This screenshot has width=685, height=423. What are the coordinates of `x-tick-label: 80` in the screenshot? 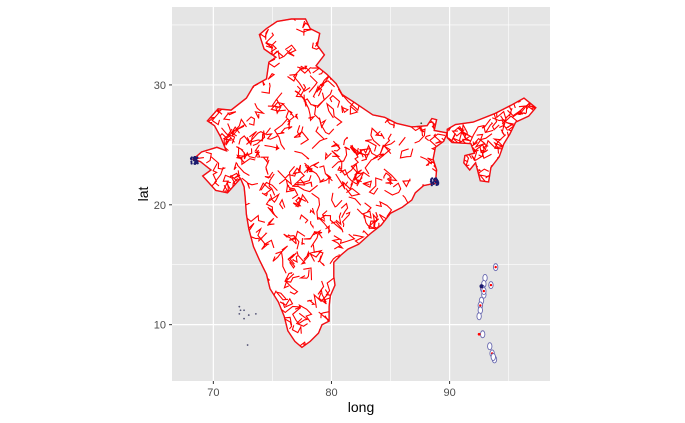 It's located at (331, 393).